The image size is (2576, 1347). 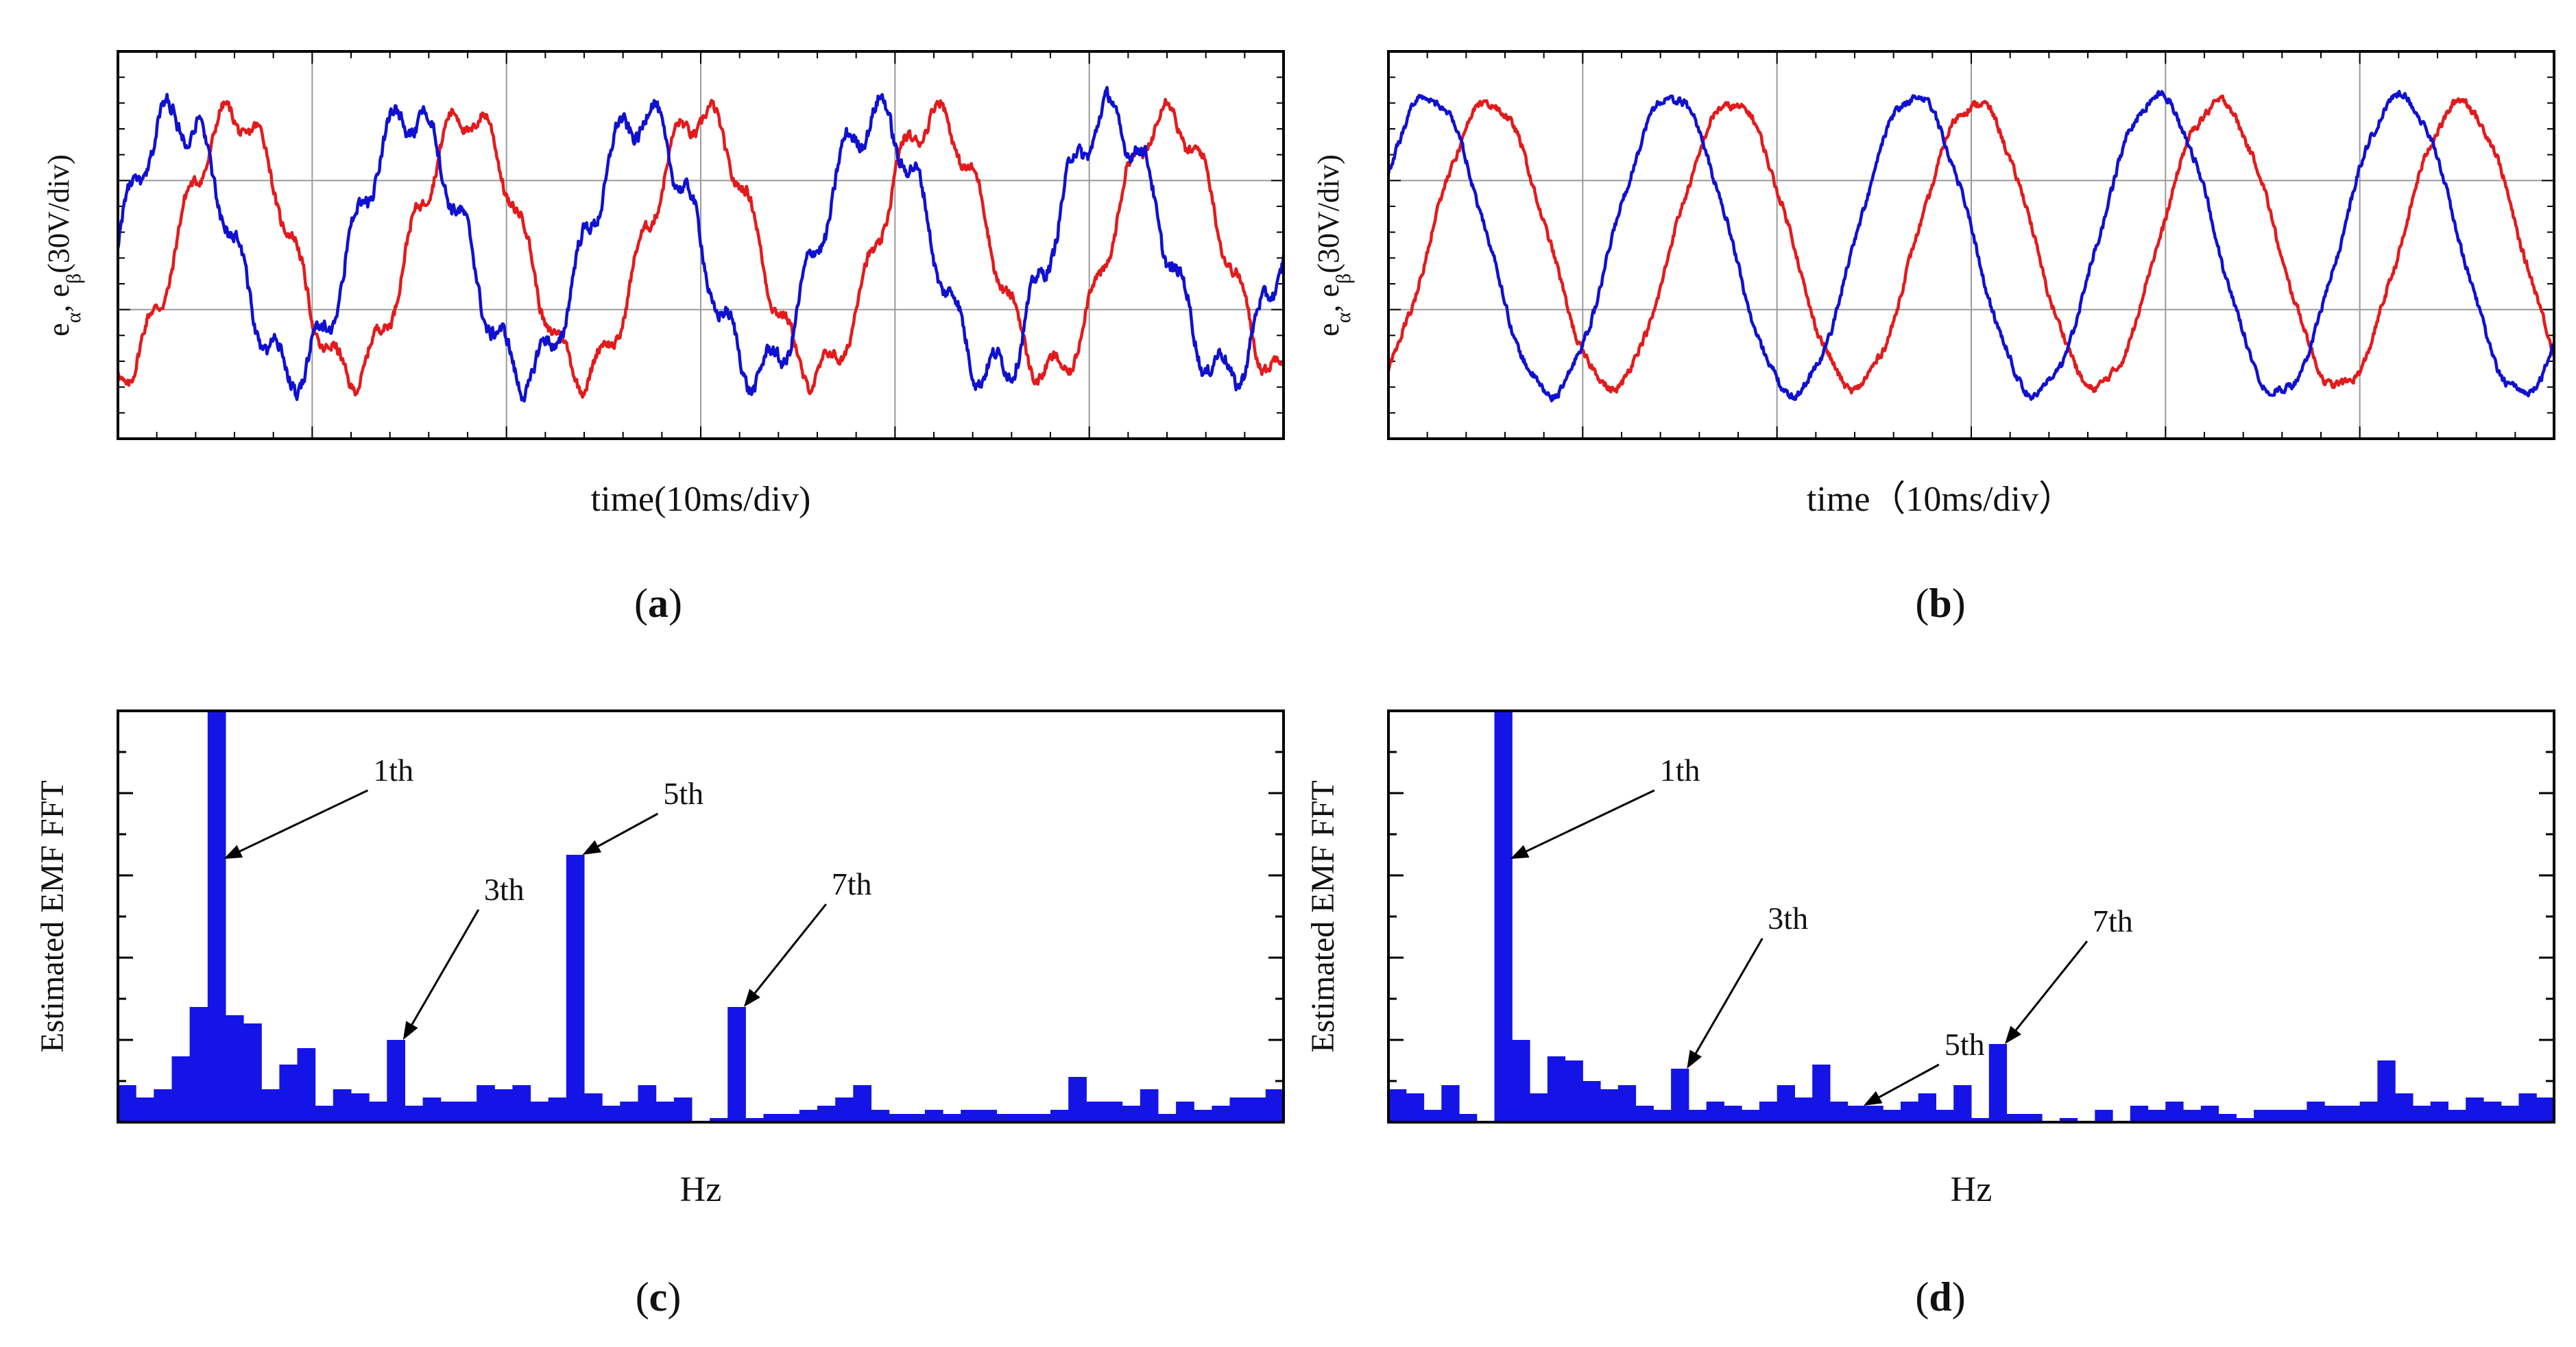 I want to click on annotations-d: 1th 3th 5th 7th, so click(x=1821, y=929).